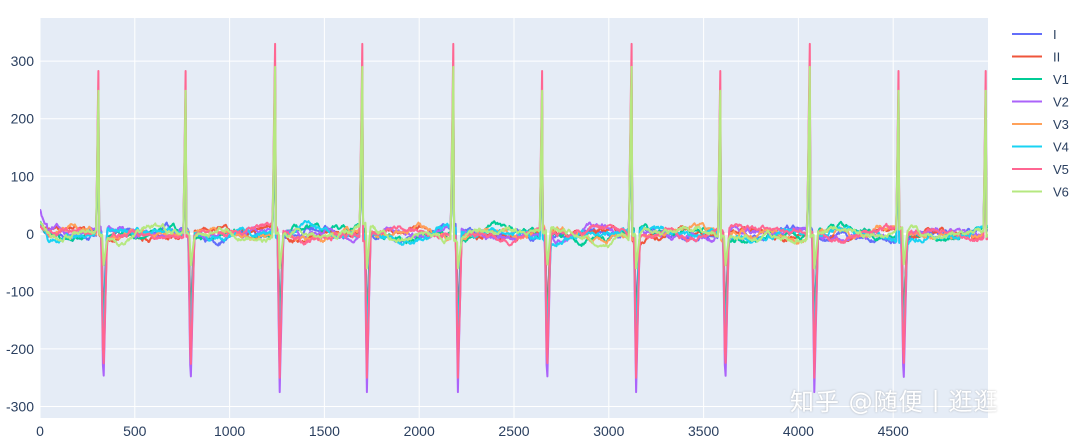 Image resolution: width=1080 pixels, height=443 pixels. Describe the element at coordinates (1061, 192) in the screenshot. I see `legend-label: V6` at that location.